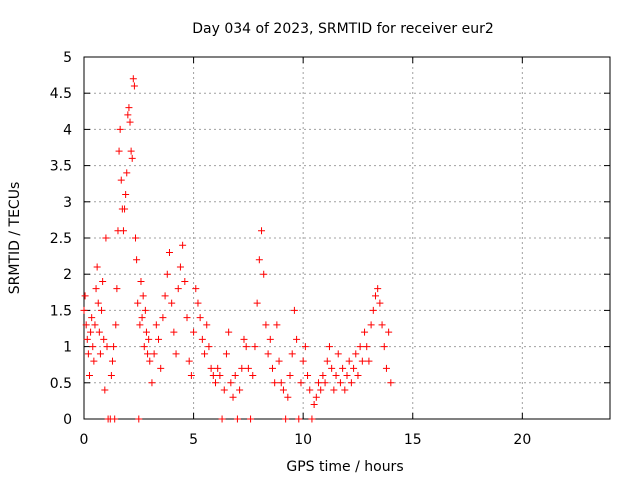 This screenshot has width=640, height=480. I want to click on y-tick-label: 3.5, so click(61, 167).